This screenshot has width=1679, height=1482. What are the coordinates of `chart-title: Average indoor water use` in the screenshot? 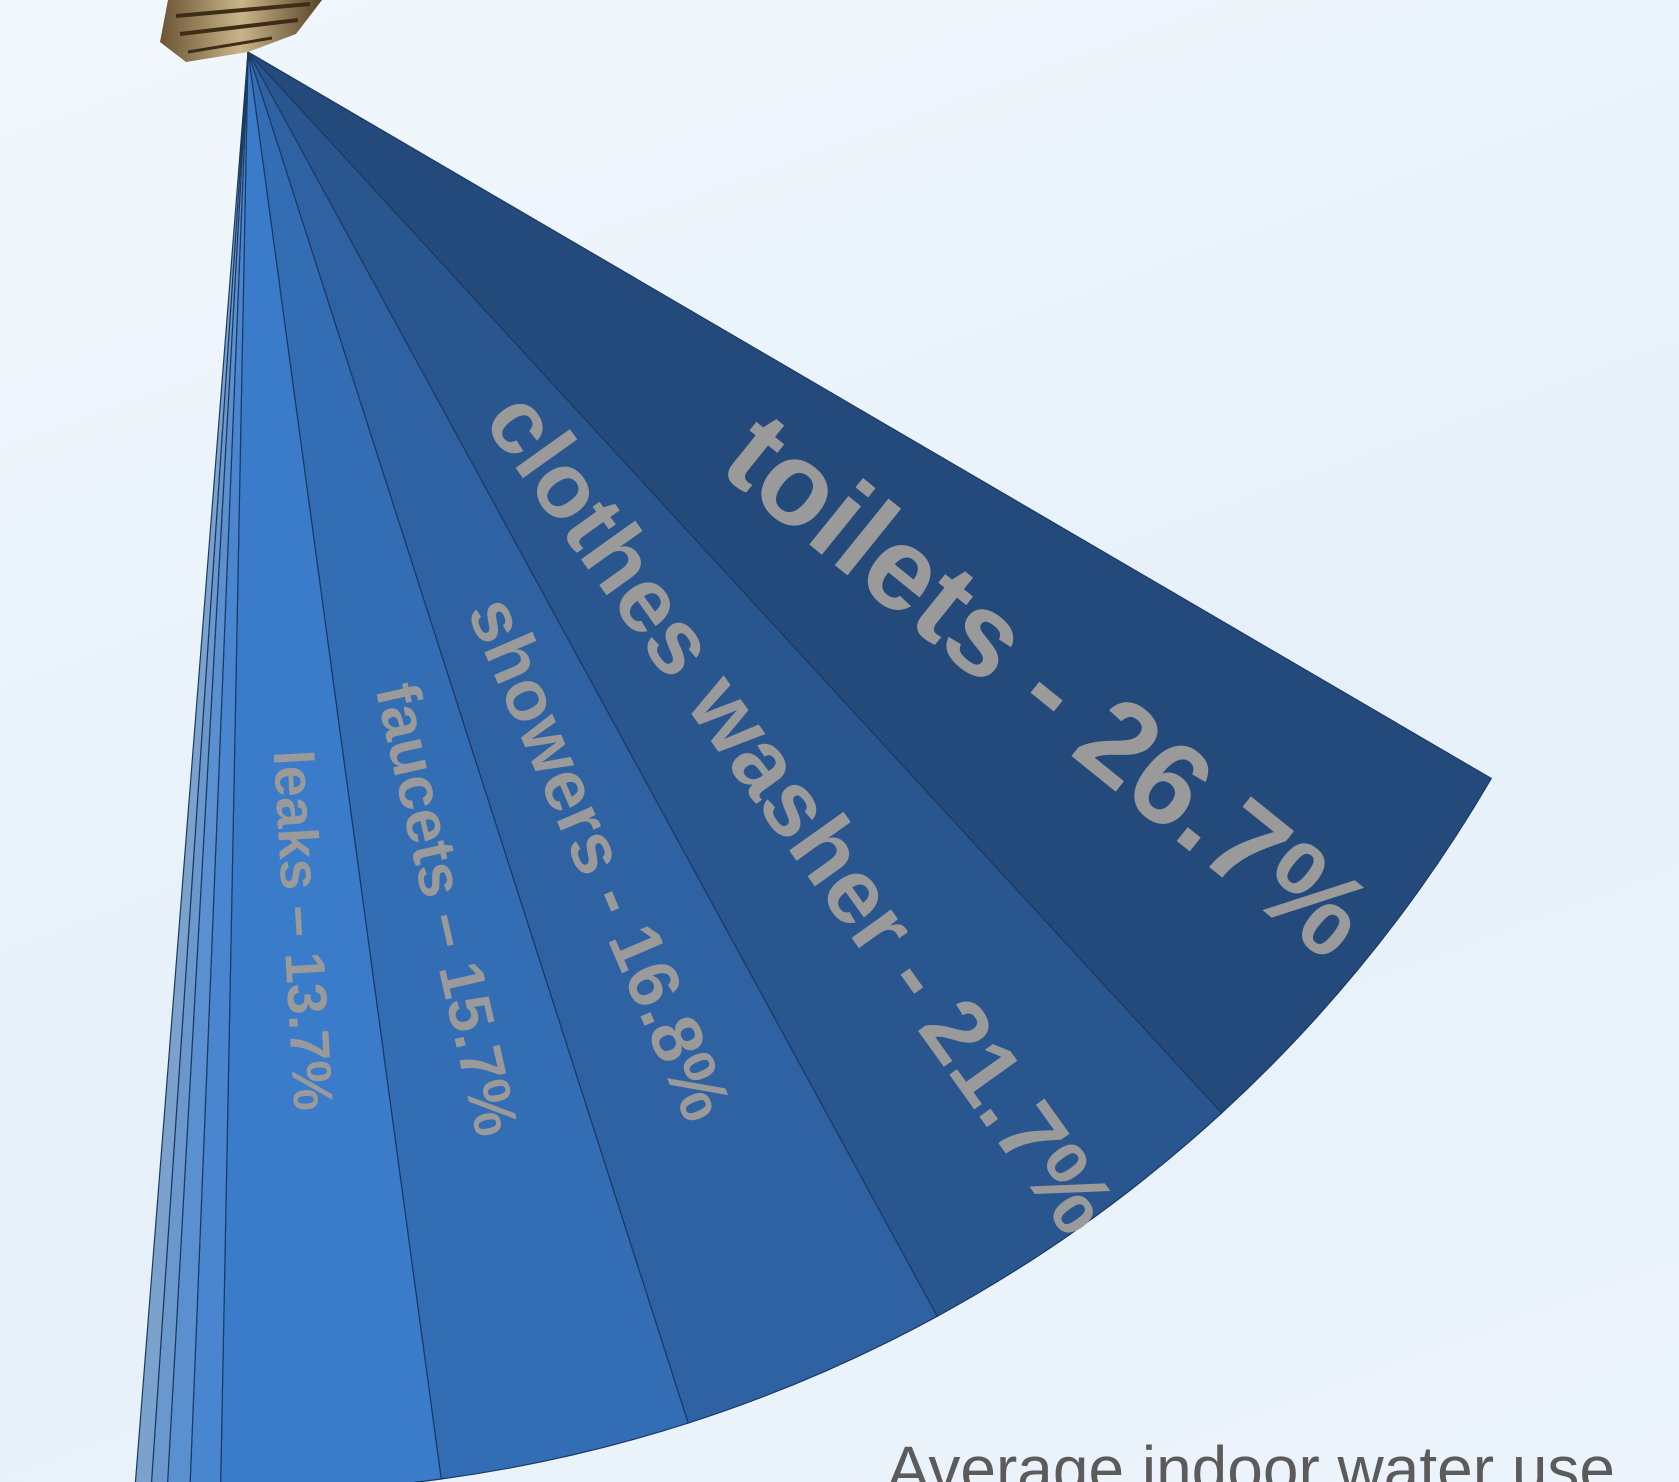 It's located at (1250, 1457).